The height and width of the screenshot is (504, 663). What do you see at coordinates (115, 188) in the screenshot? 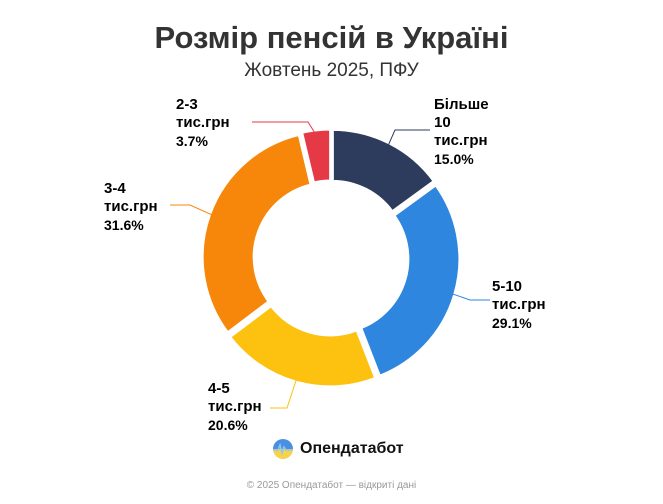
I see `label-text: 3-4` at bounding box center [115, 188].